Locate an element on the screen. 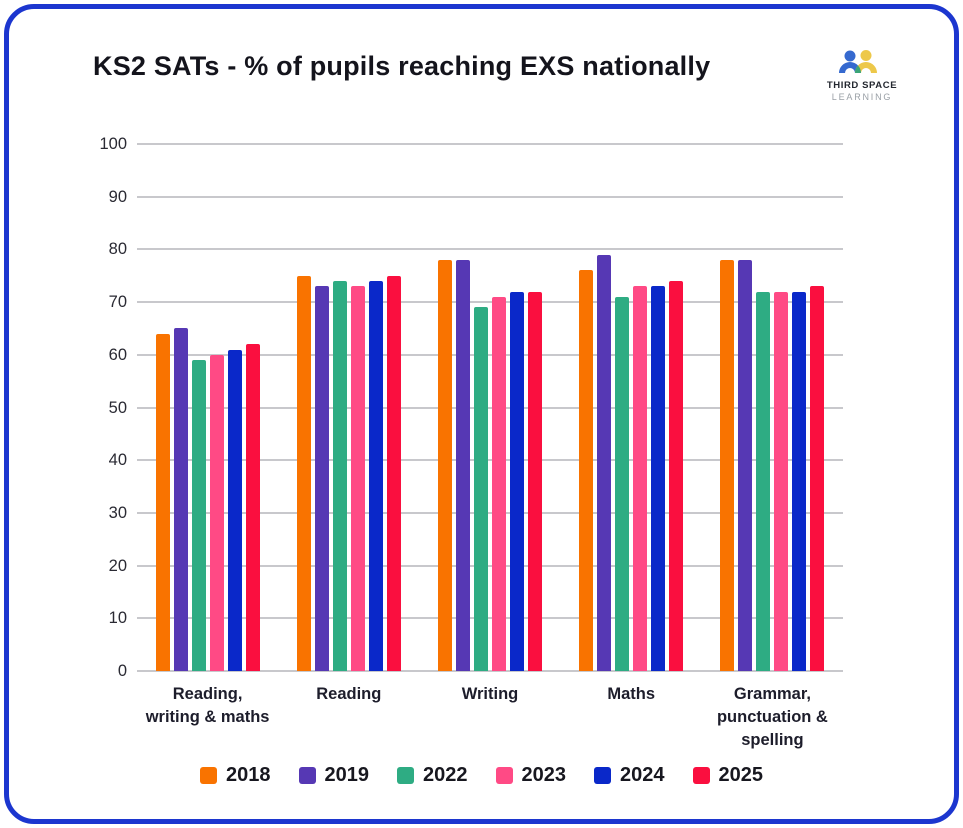  two-people-logo-icon is located at coordinates (858, 61).